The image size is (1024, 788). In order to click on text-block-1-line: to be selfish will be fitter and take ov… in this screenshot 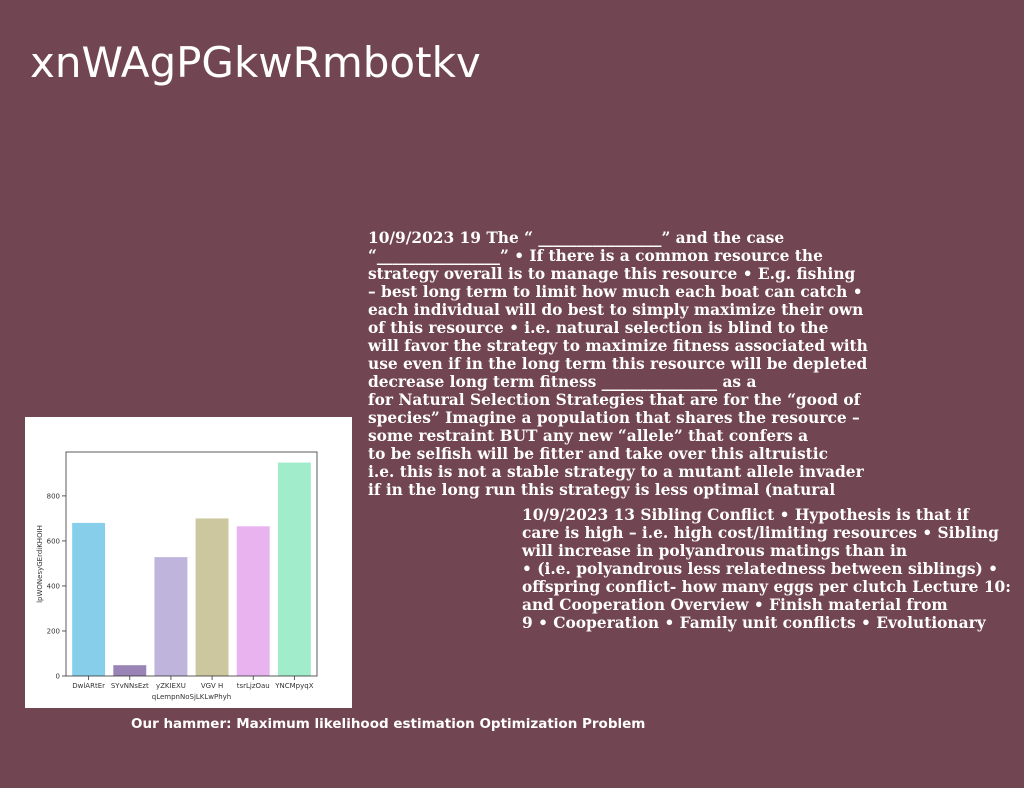, I will do `click(618, 454)`.